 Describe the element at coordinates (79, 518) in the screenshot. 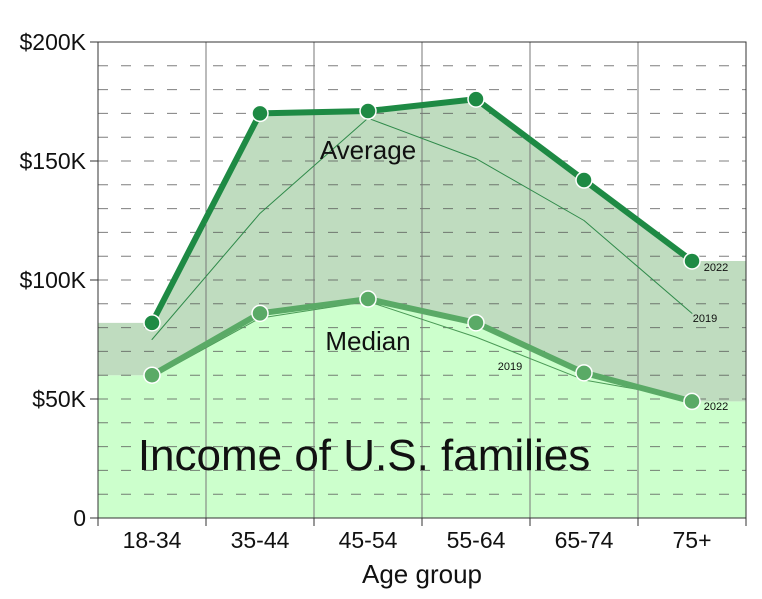

I see `y-tick-label: 0` at that location.